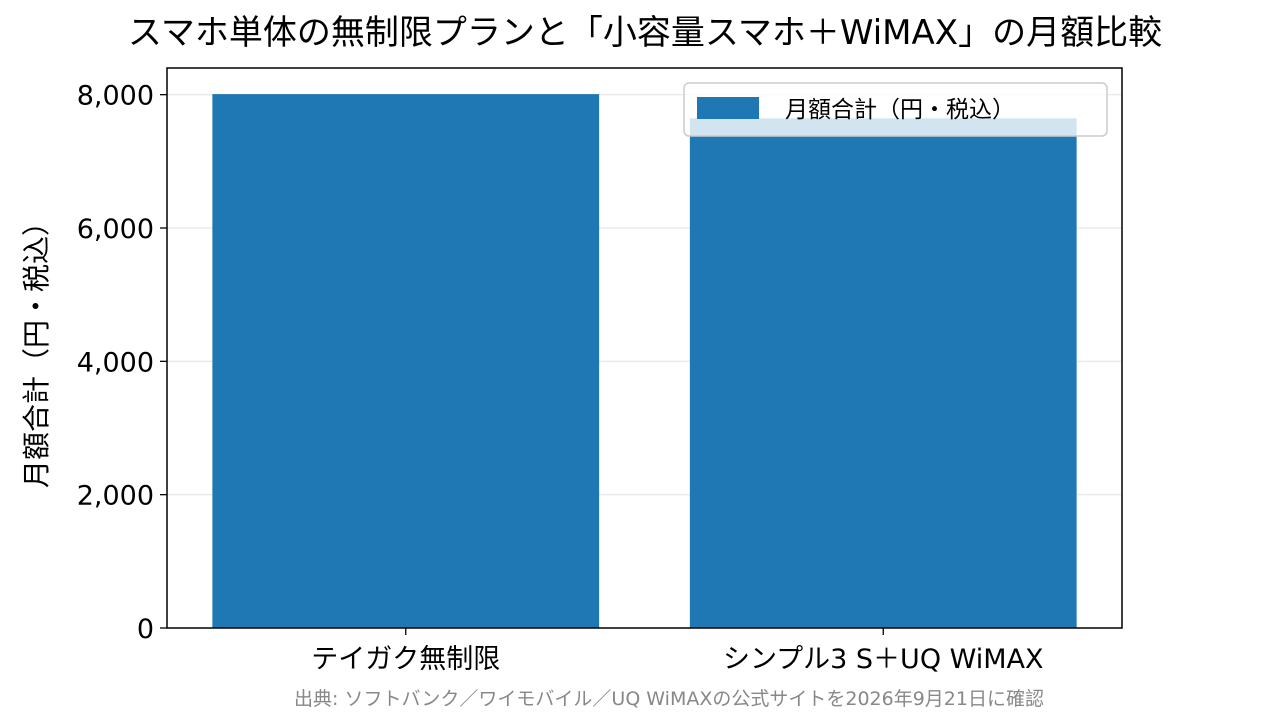 The width and height of the screenshot is (1269, 725). Describe the element at coordinates (405, 659) in the screenshot. I see `x-tick-label: テイガク無制限` at that location.